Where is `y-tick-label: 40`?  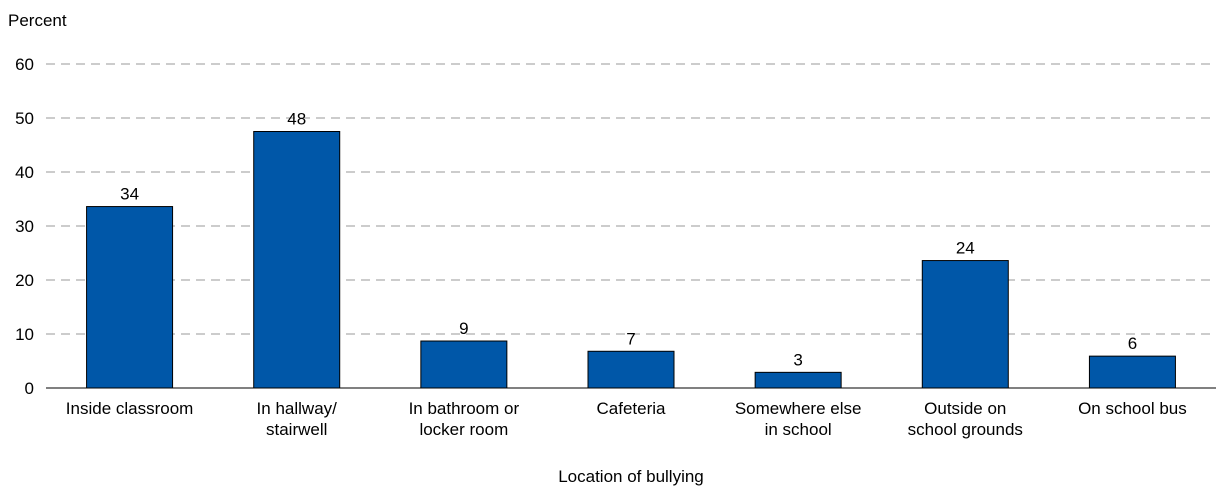 y-tick-label: 40 is located at coordinates (24, 172).